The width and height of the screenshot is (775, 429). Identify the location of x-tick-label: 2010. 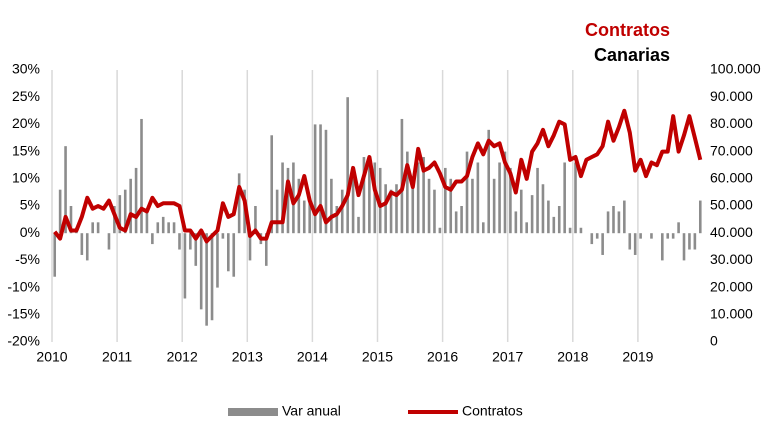
(51, 357).